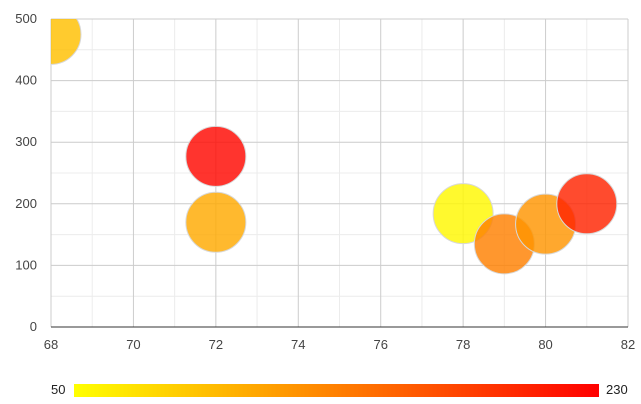  I want to click on x-tick-label: 70, so click(133, 344).